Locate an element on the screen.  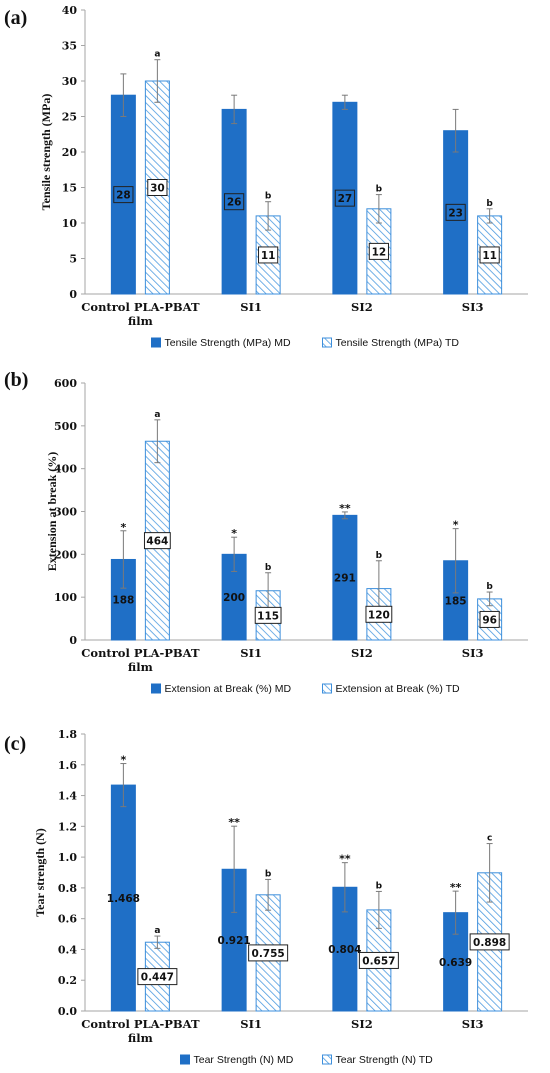
y-tick-label: 1.4 is located at coordinates (67, 796).